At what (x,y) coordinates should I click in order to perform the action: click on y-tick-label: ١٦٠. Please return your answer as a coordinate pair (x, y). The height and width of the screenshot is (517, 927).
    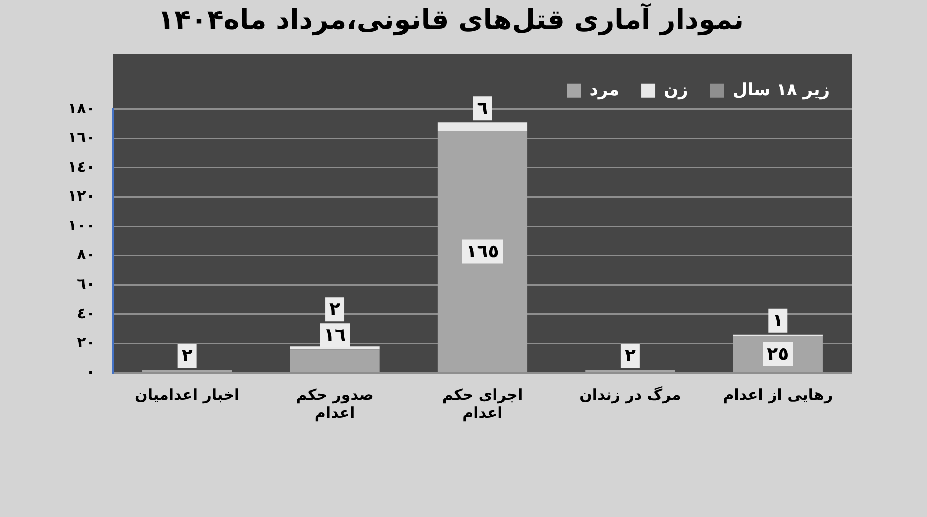
    Looking at the image, I should click on (82, 137).